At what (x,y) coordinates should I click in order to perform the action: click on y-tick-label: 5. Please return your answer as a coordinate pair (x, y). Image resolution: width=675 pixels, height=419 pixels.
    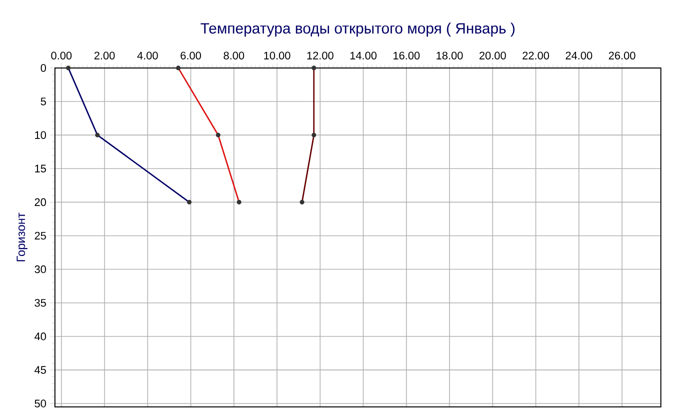
    Looking at the image, I should click on (43, 102).